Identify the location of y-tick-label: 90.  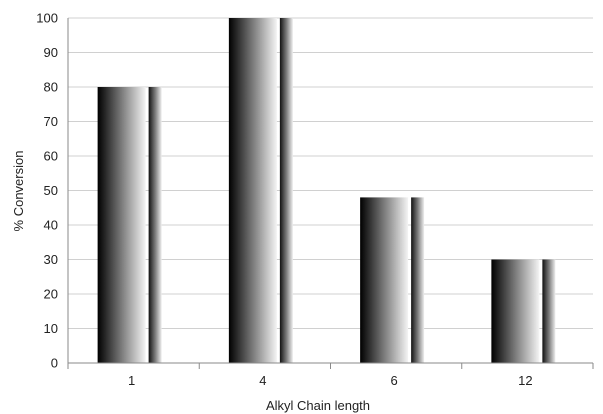
(51, 52).